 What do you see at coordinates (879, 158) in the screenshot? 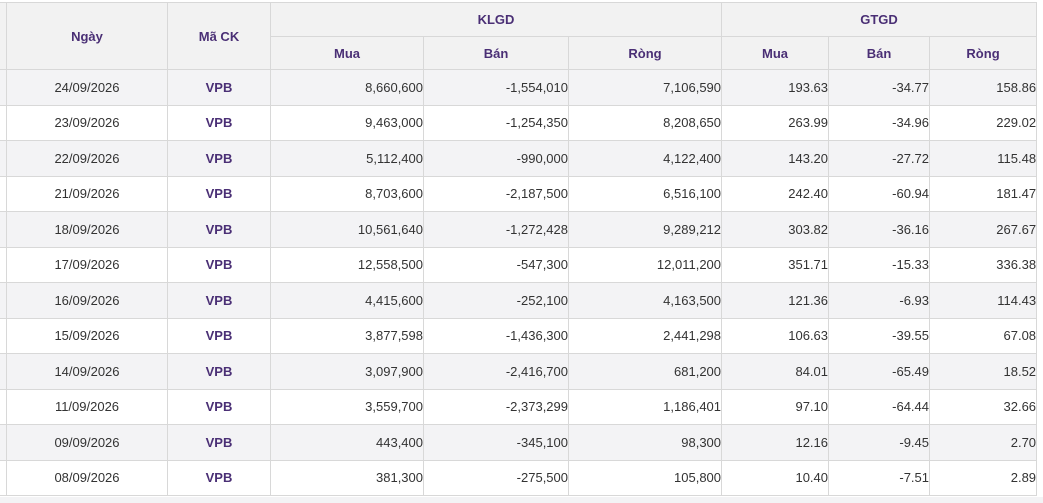
I see `cell-value-sell: -27.72` at bounding box center [879, 158].